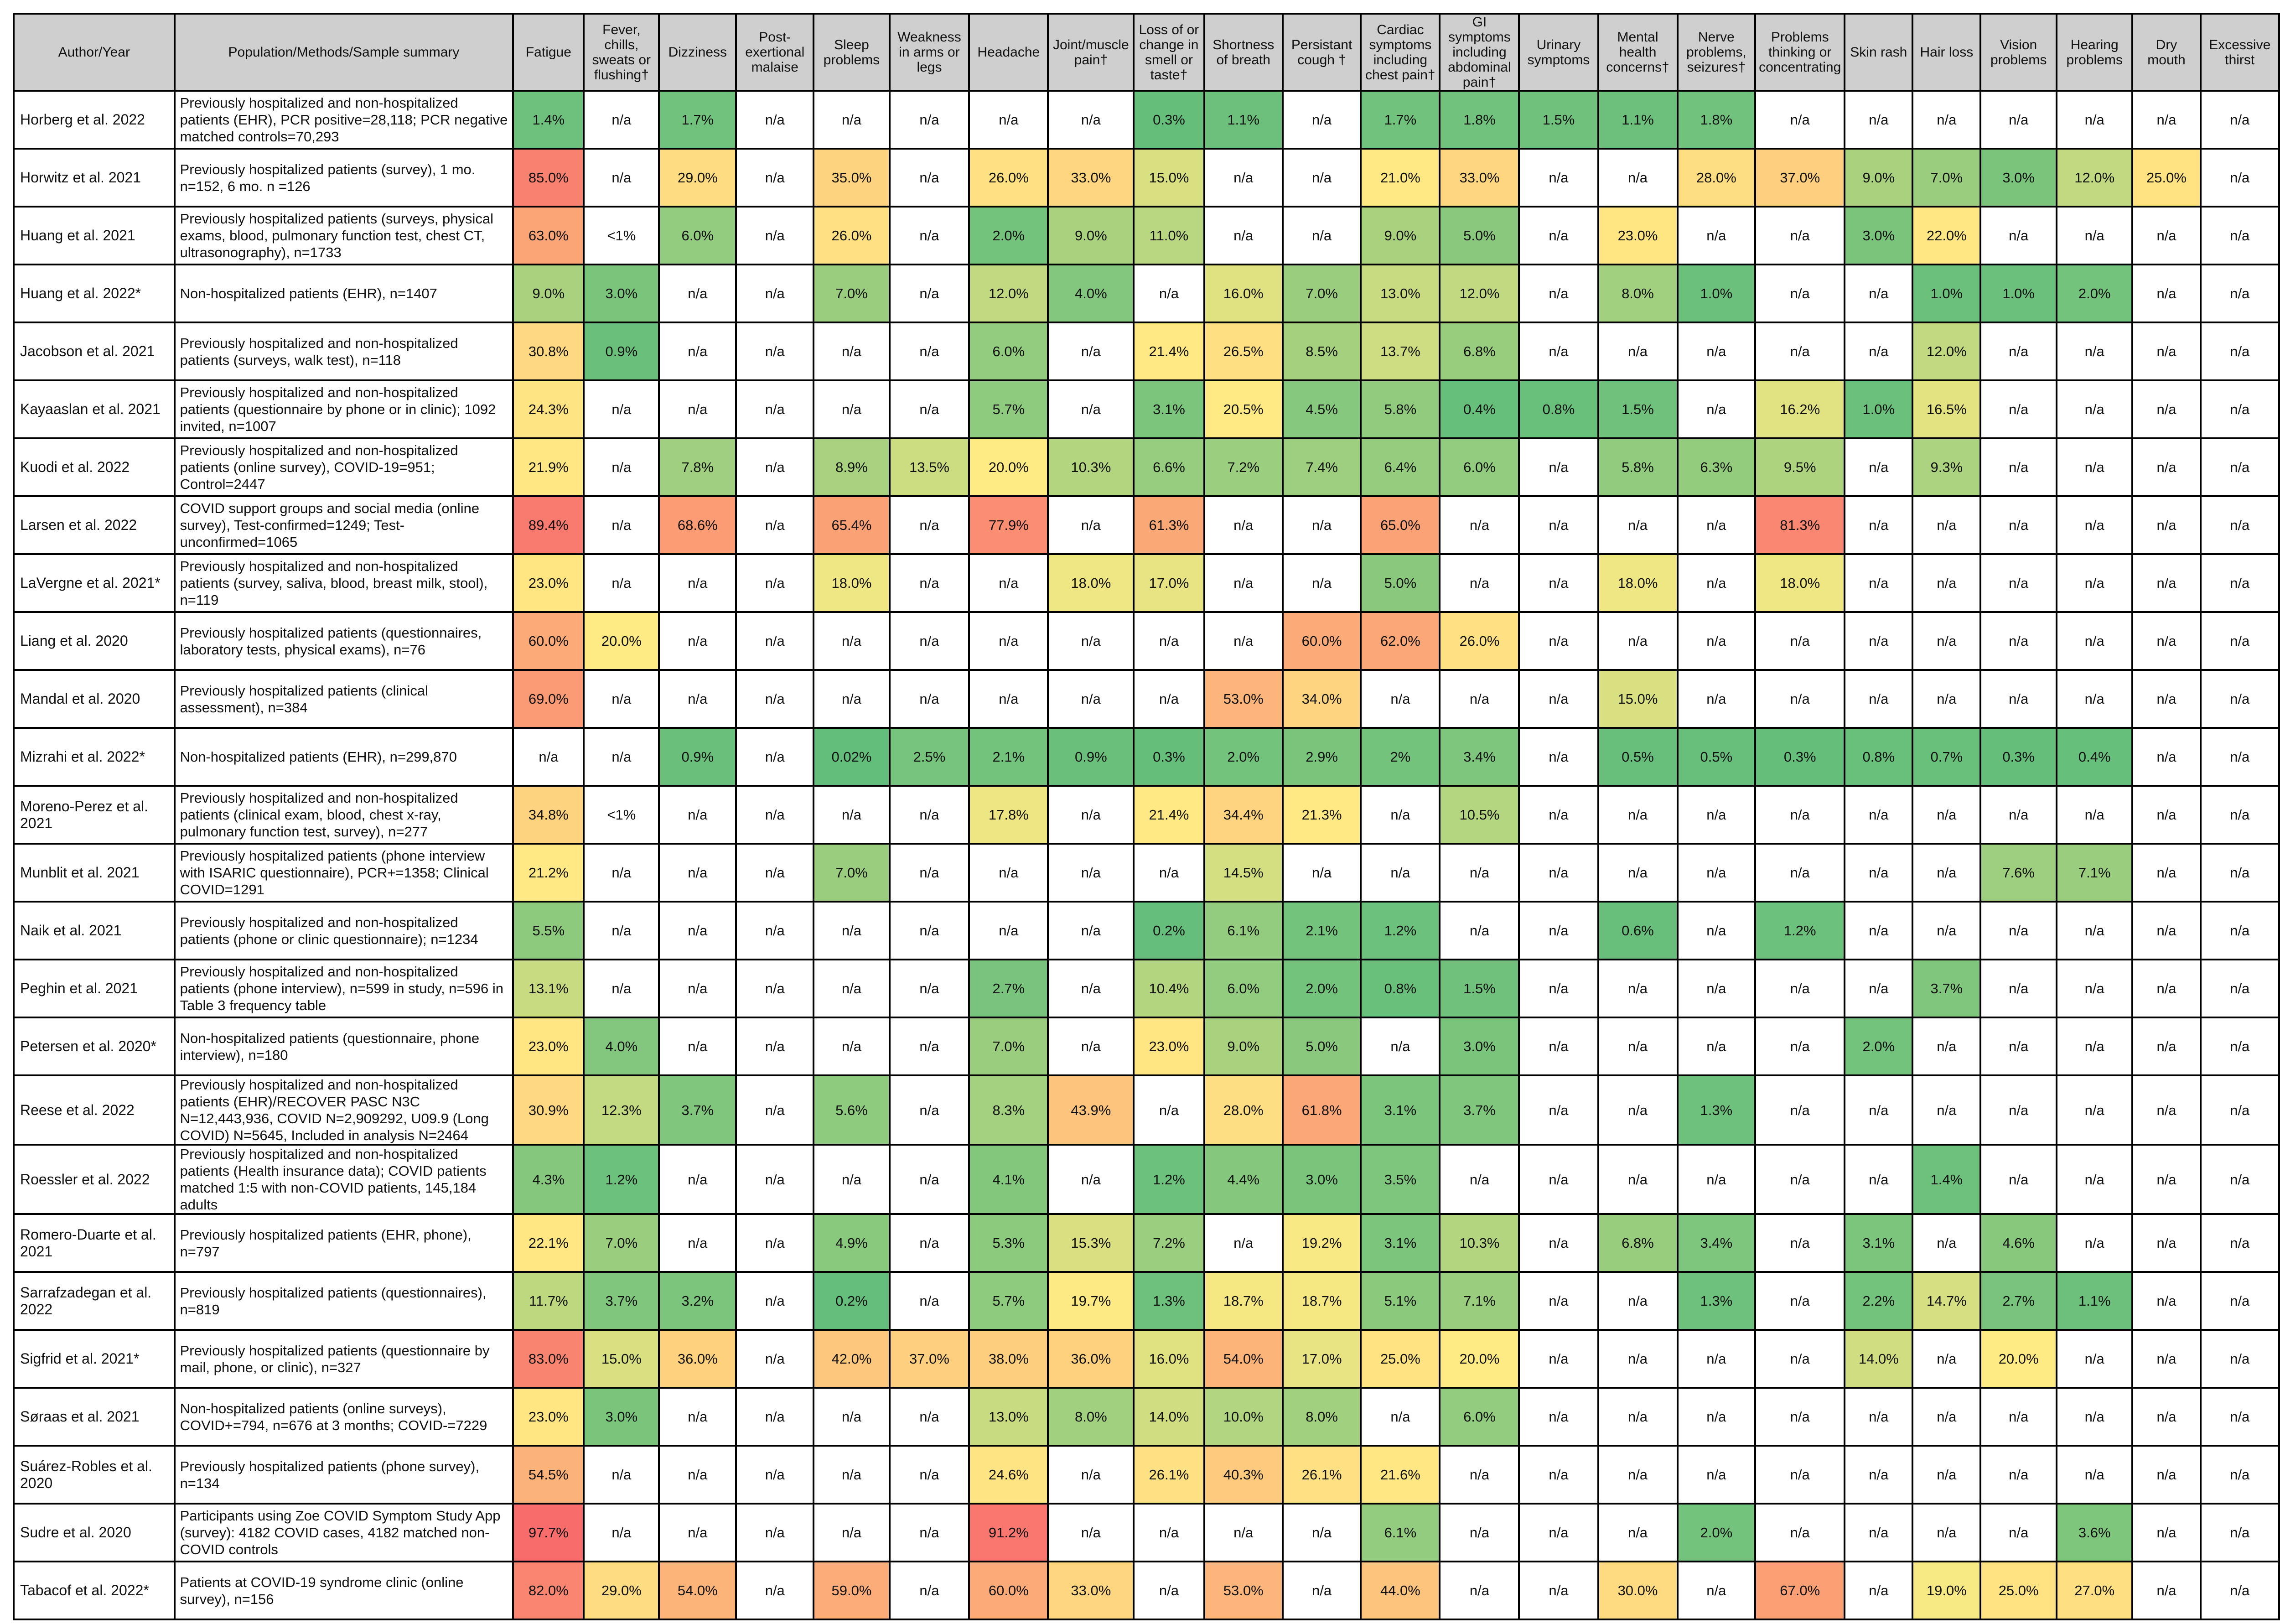 This screenshot has width=2280, height=1624. What do you see at coordinates (621, 1417) in the screenshot?
I see `value-cell: 3.0%` at bounding box center [621, 1417].